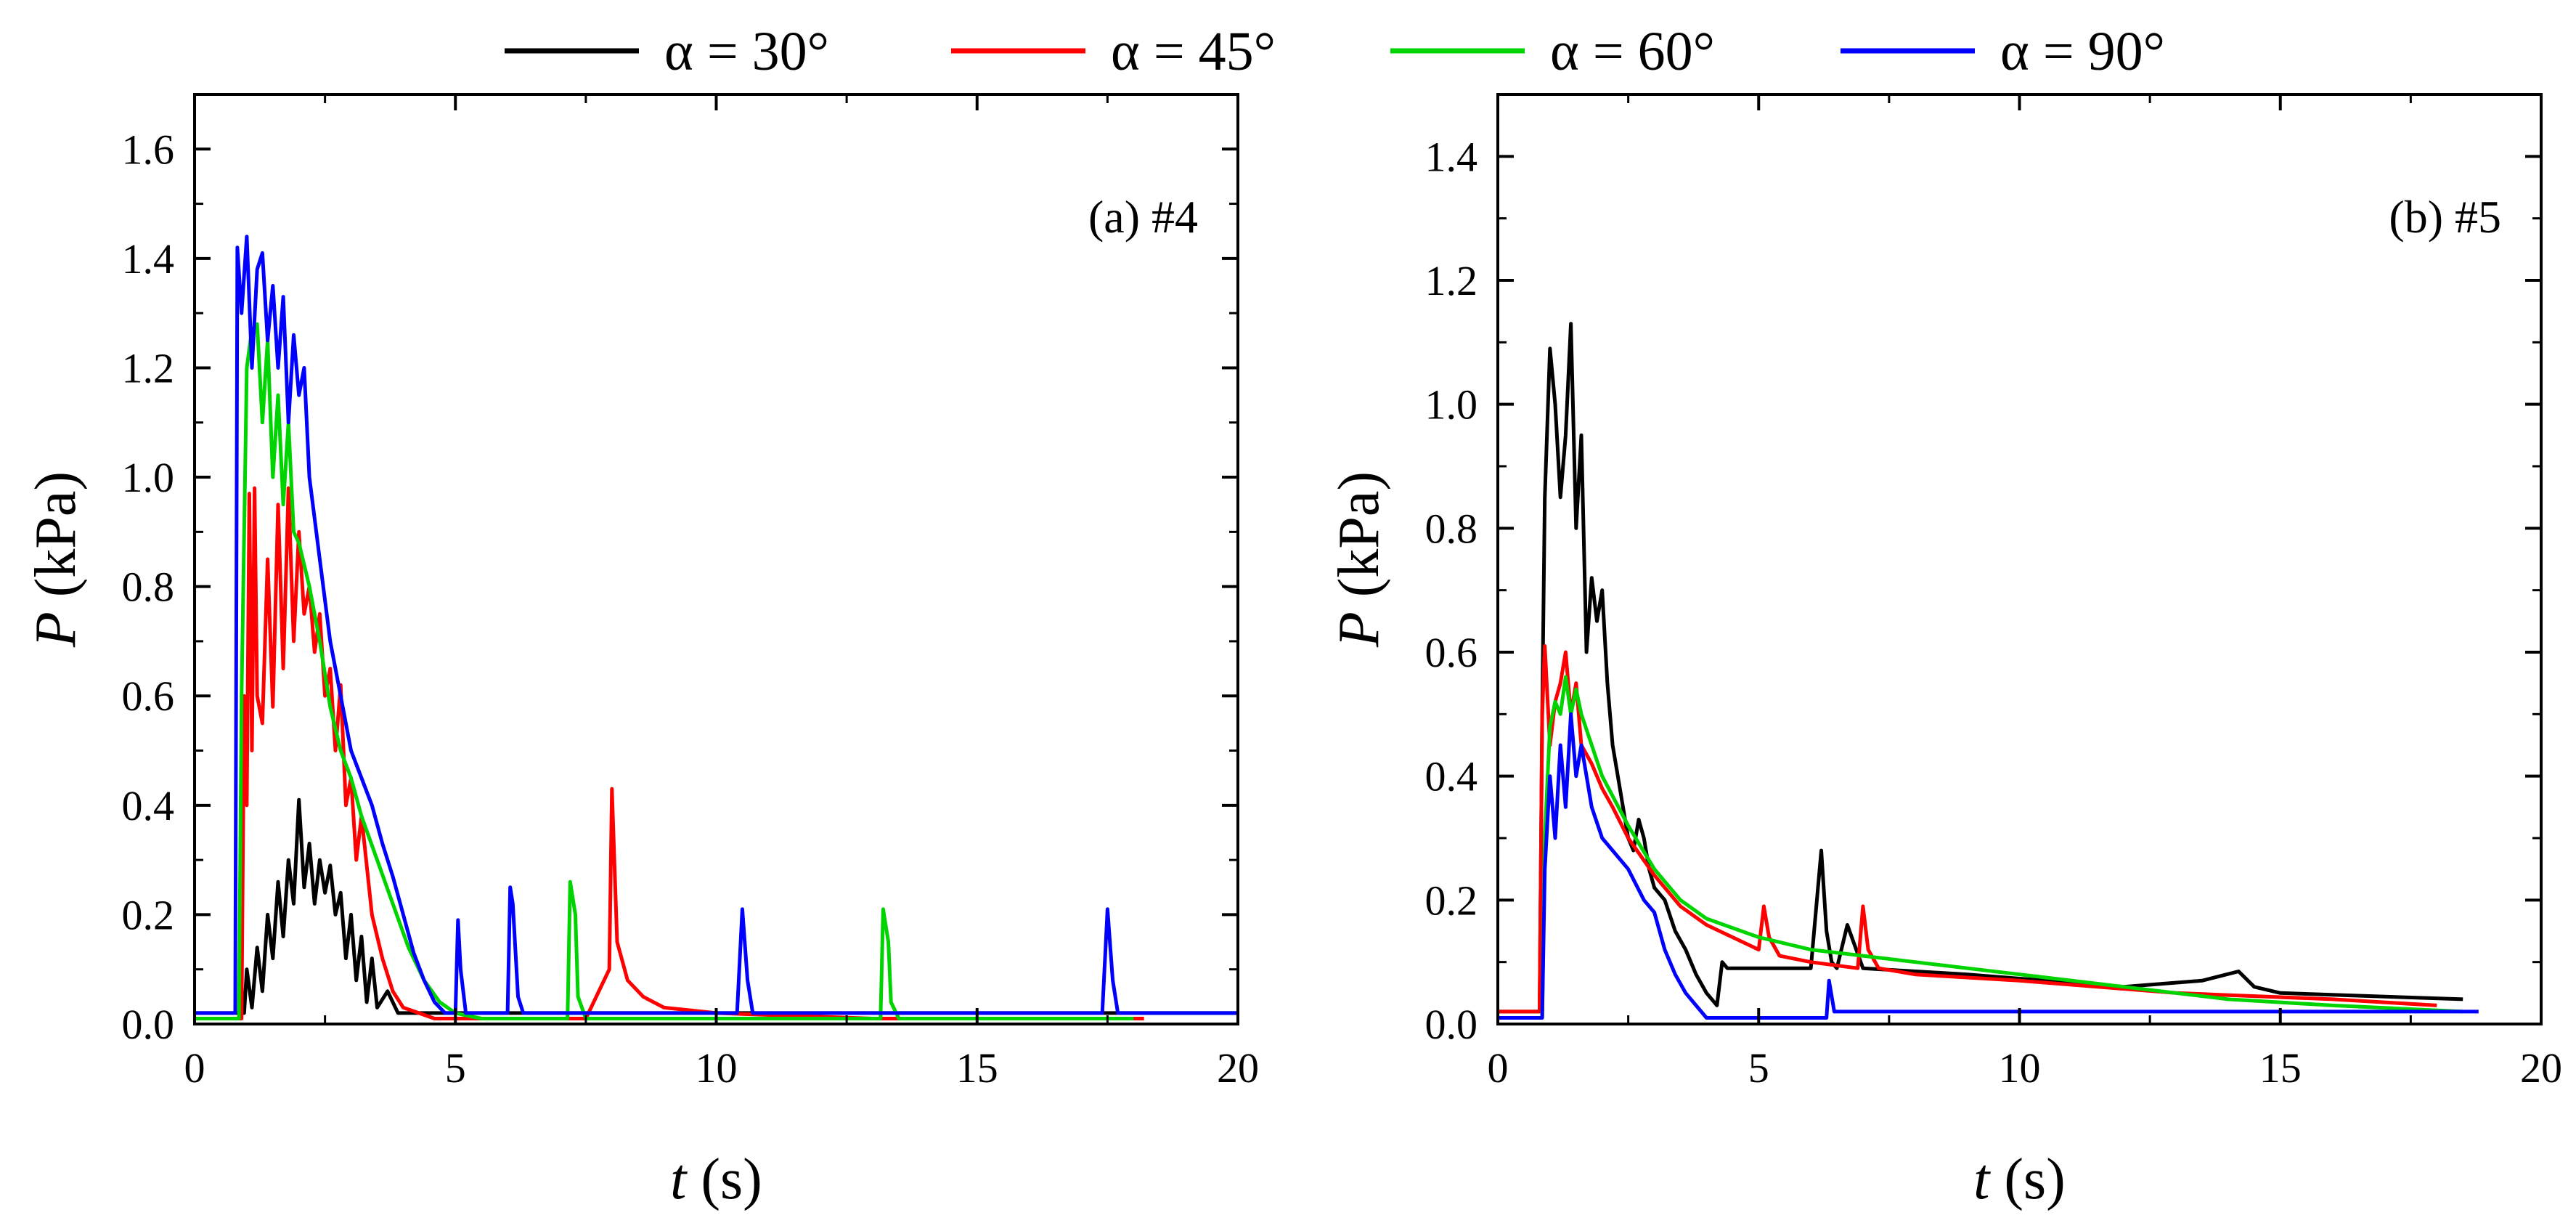  I want to click on panel-label: (b) #5, so click(2445, 217).